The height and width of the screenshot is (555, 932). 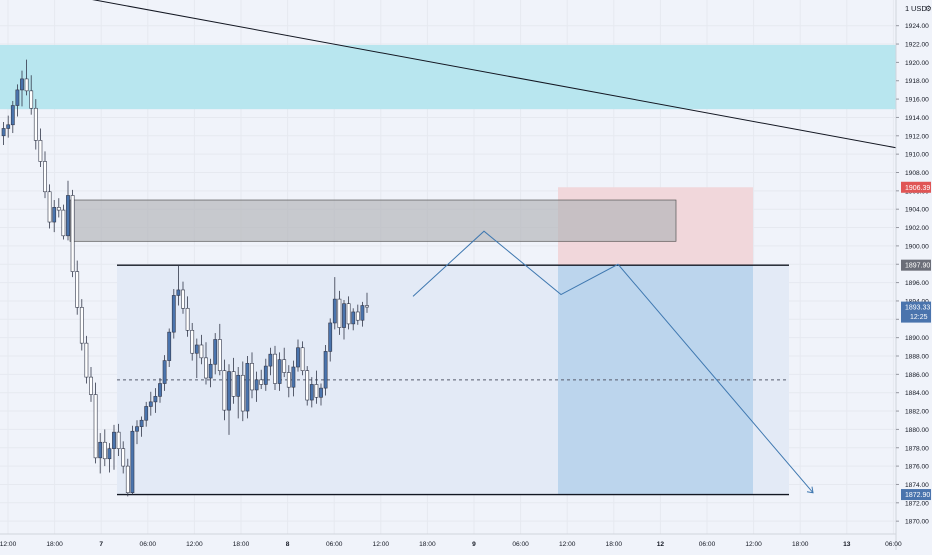 What do you see at coordinates (373, 220) in the screenshot?
I see `order-block` at bounding box center [373, 220].